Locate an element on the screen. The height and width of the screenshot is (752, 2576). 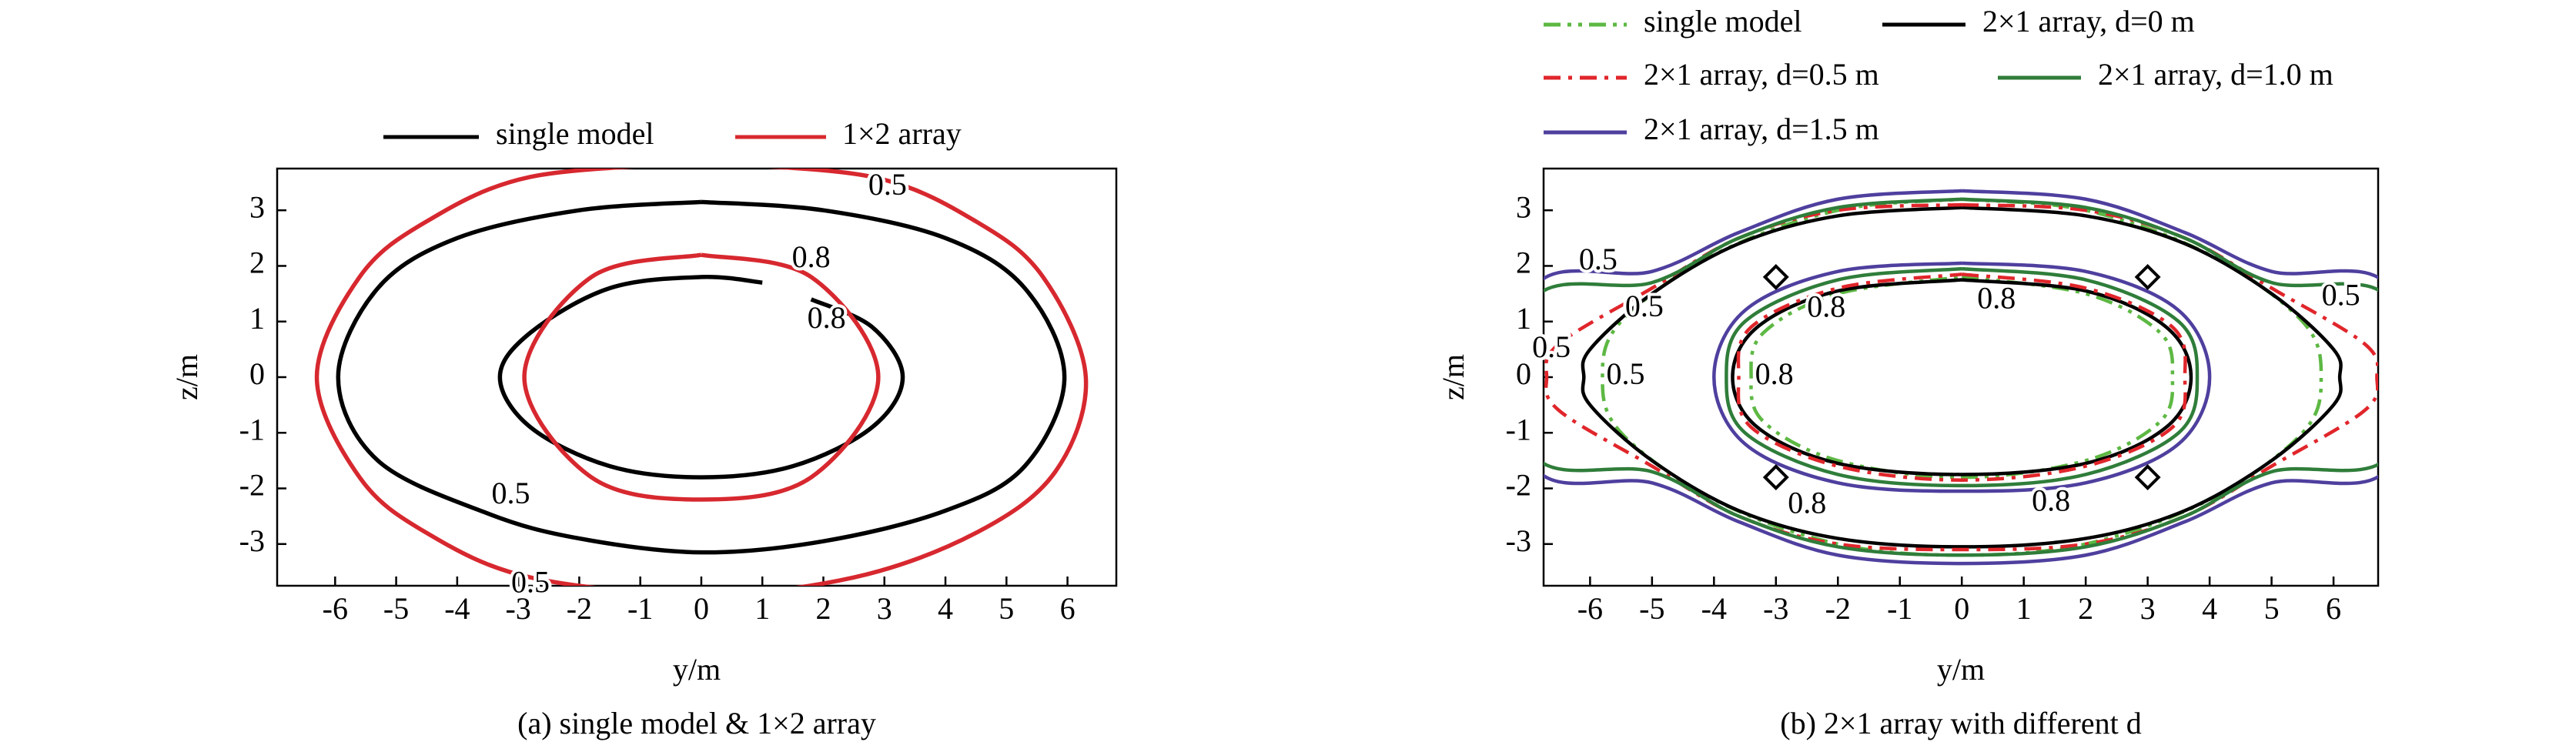
legend-label: 2×1 array, d=0.5 m is located at coordinates (1761, 74).